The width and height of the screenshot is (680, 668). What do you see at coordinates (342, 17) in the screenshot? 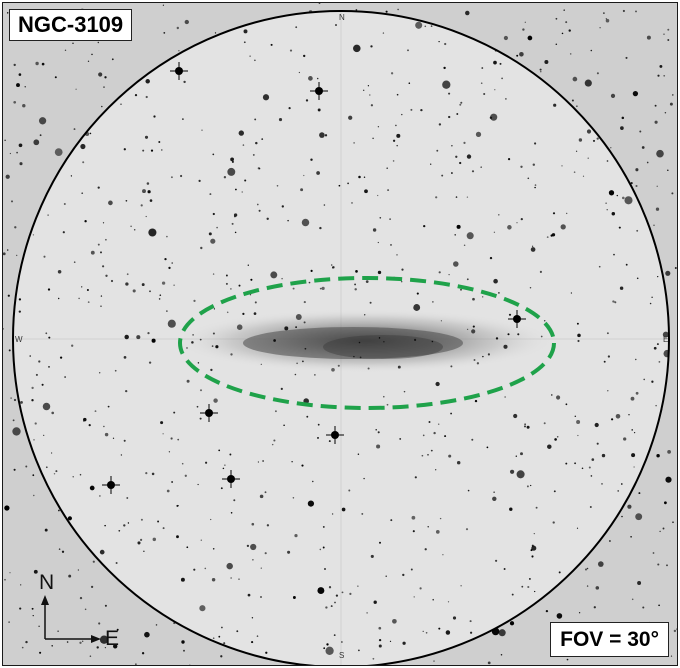
I see `cardinal-north: N` at bounding box center [342, 17].